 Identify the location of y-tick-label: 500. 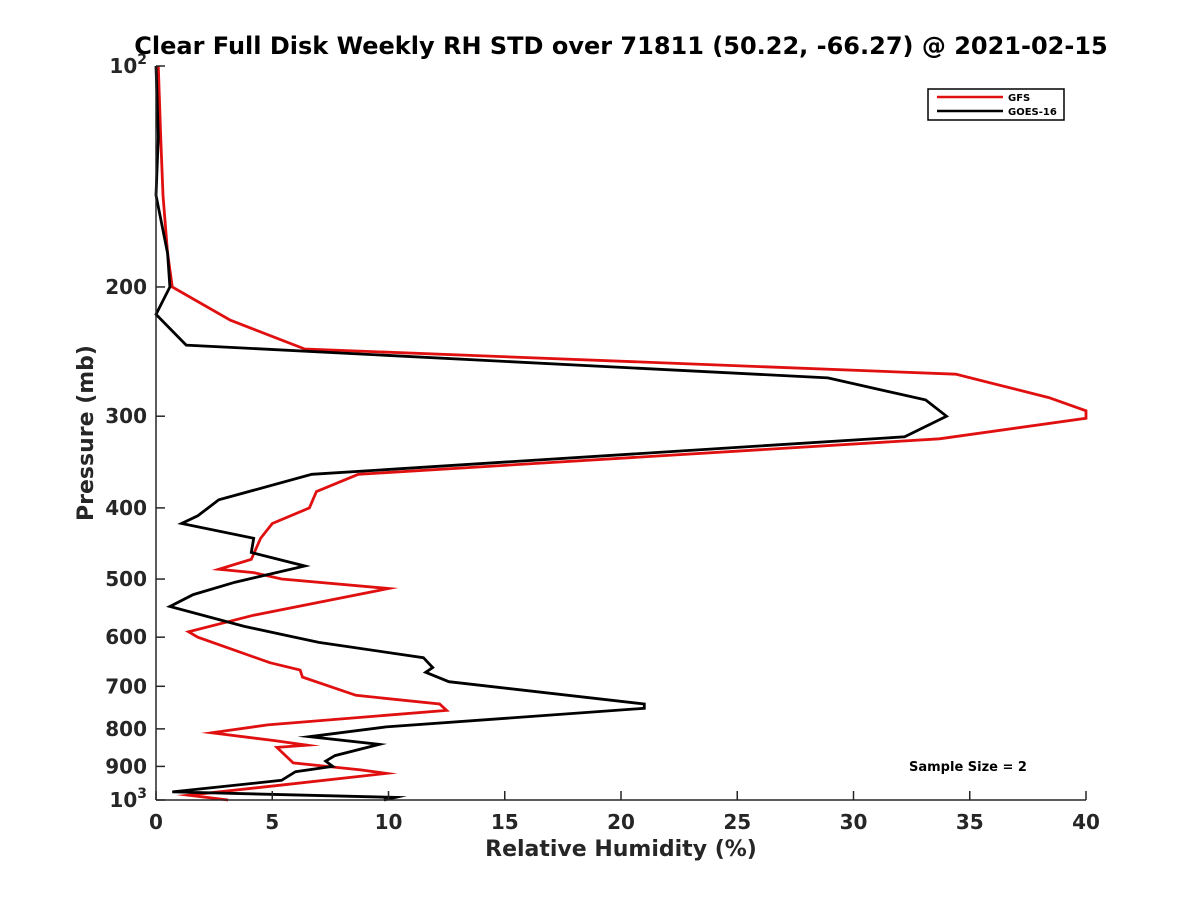
(126, 579).